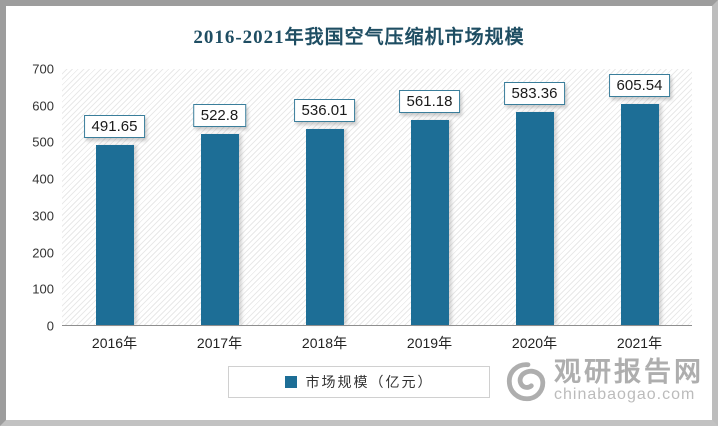 The width and height of the screenshot is (718, 426). I want to click on x-axis-label: 2017年, so click(219, 343).